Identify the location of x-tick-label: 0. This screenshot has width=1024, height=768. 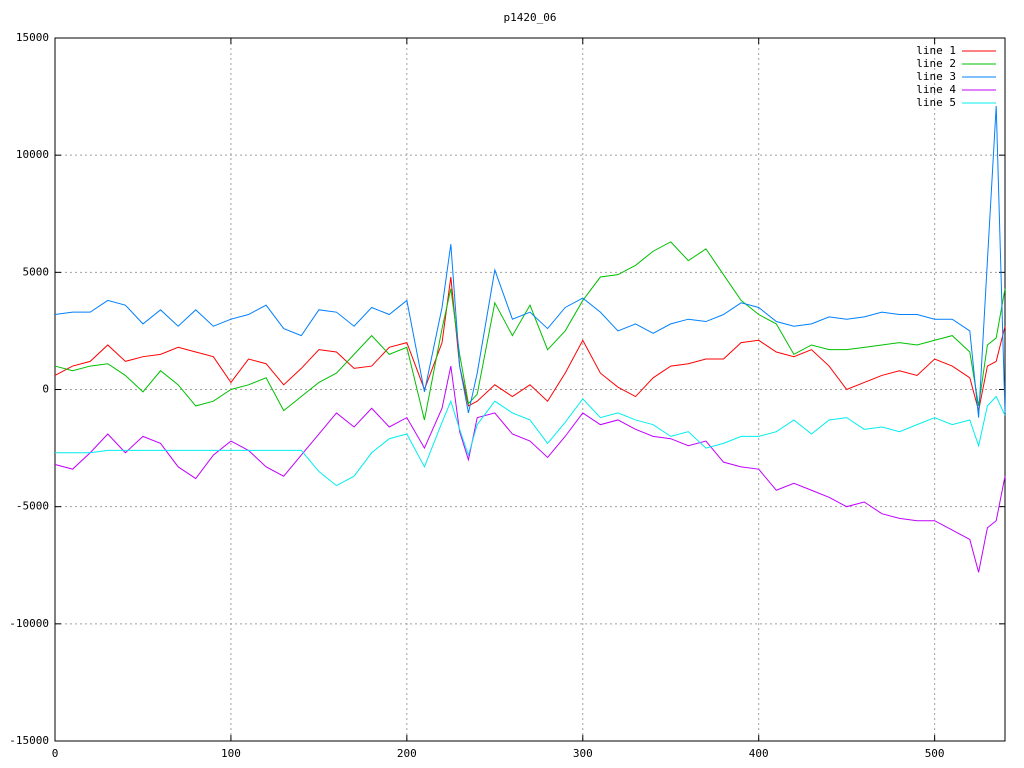
(55, 753).